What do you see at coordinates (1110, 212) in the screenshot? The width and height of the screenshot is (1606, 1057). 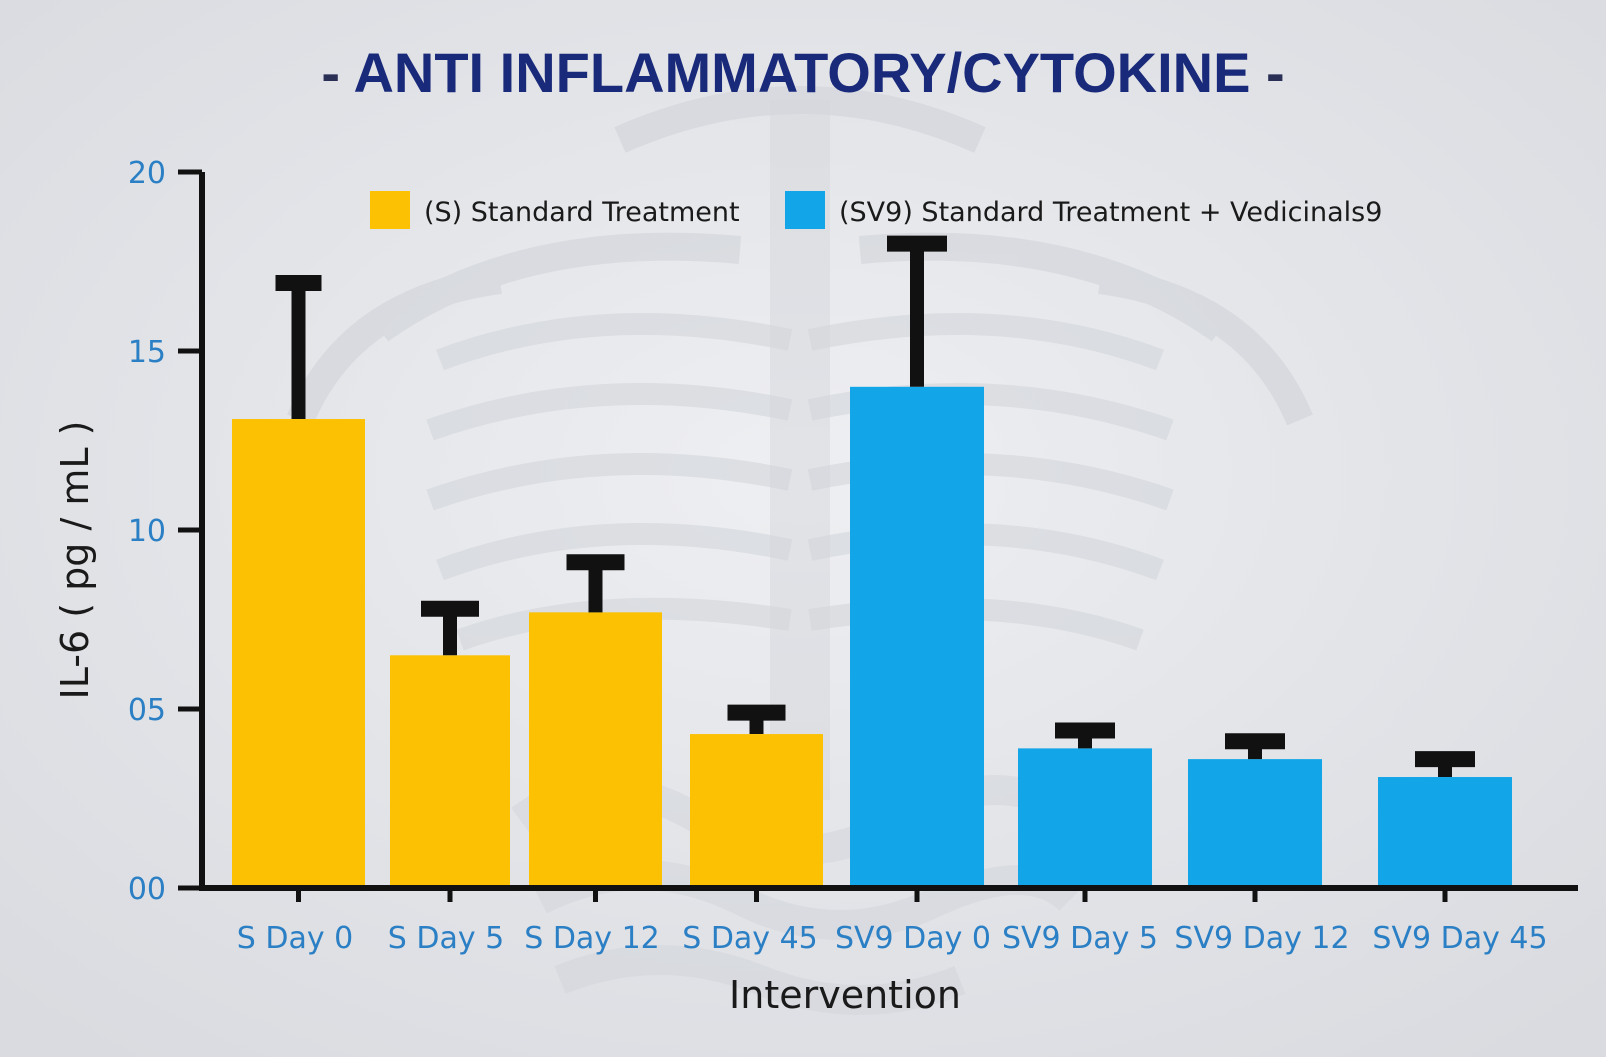 I see `legend-label: (SV9) Standard Treatment + Vedicinals9` at bounding box center [1110, 212].